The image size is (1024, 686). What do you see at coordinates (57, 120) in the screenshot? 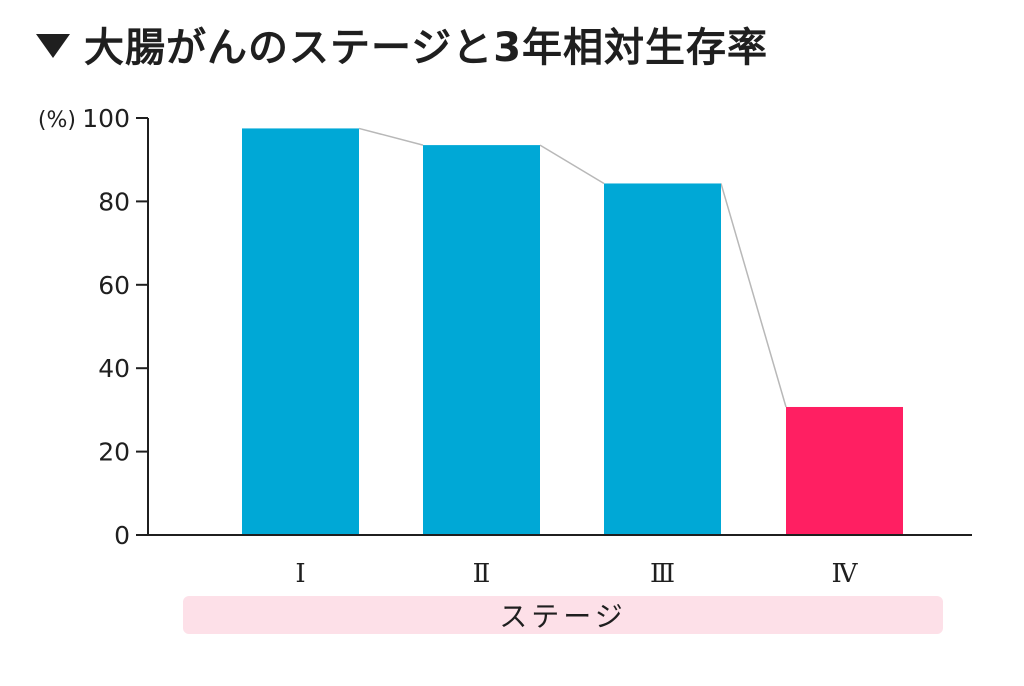
I see `y-axis-unit-label: (%)` at bounding box center [57, 120].